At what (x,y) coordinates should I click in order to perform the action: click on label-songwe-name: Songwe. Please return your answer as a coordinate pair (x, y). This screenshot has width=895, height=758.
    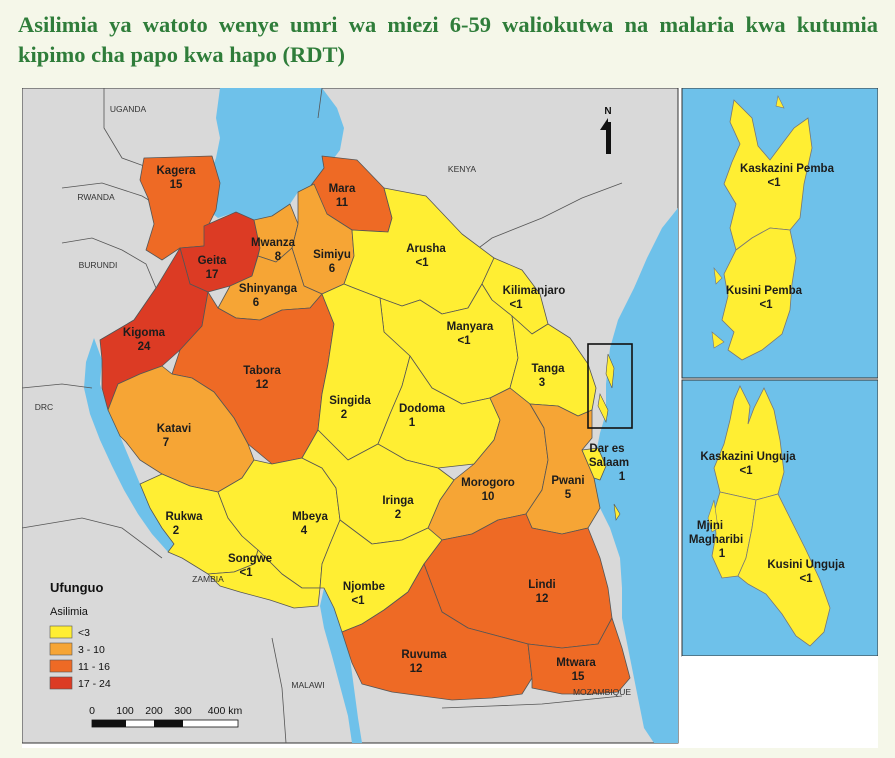
    Looking at the image, I should click on (250, 559).